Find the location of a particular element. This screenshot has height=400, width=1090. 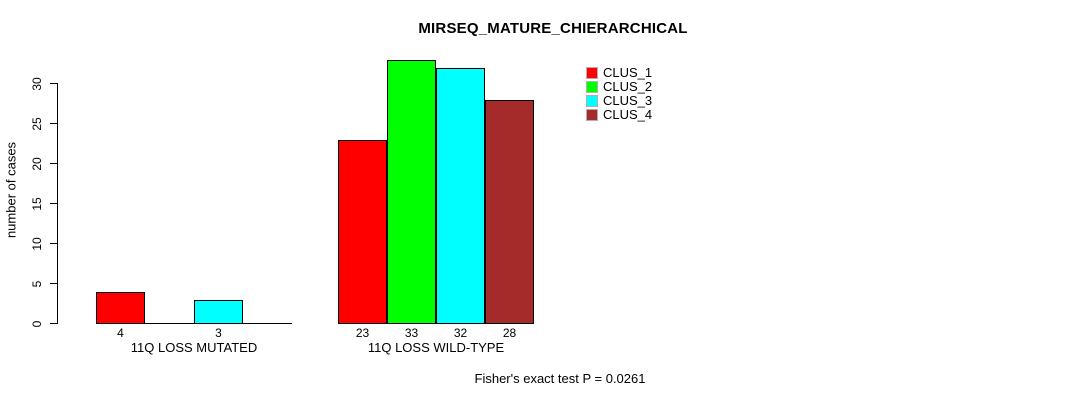

legend-item-clus_4: CLUS_4 is located at coordinates (619, 114).